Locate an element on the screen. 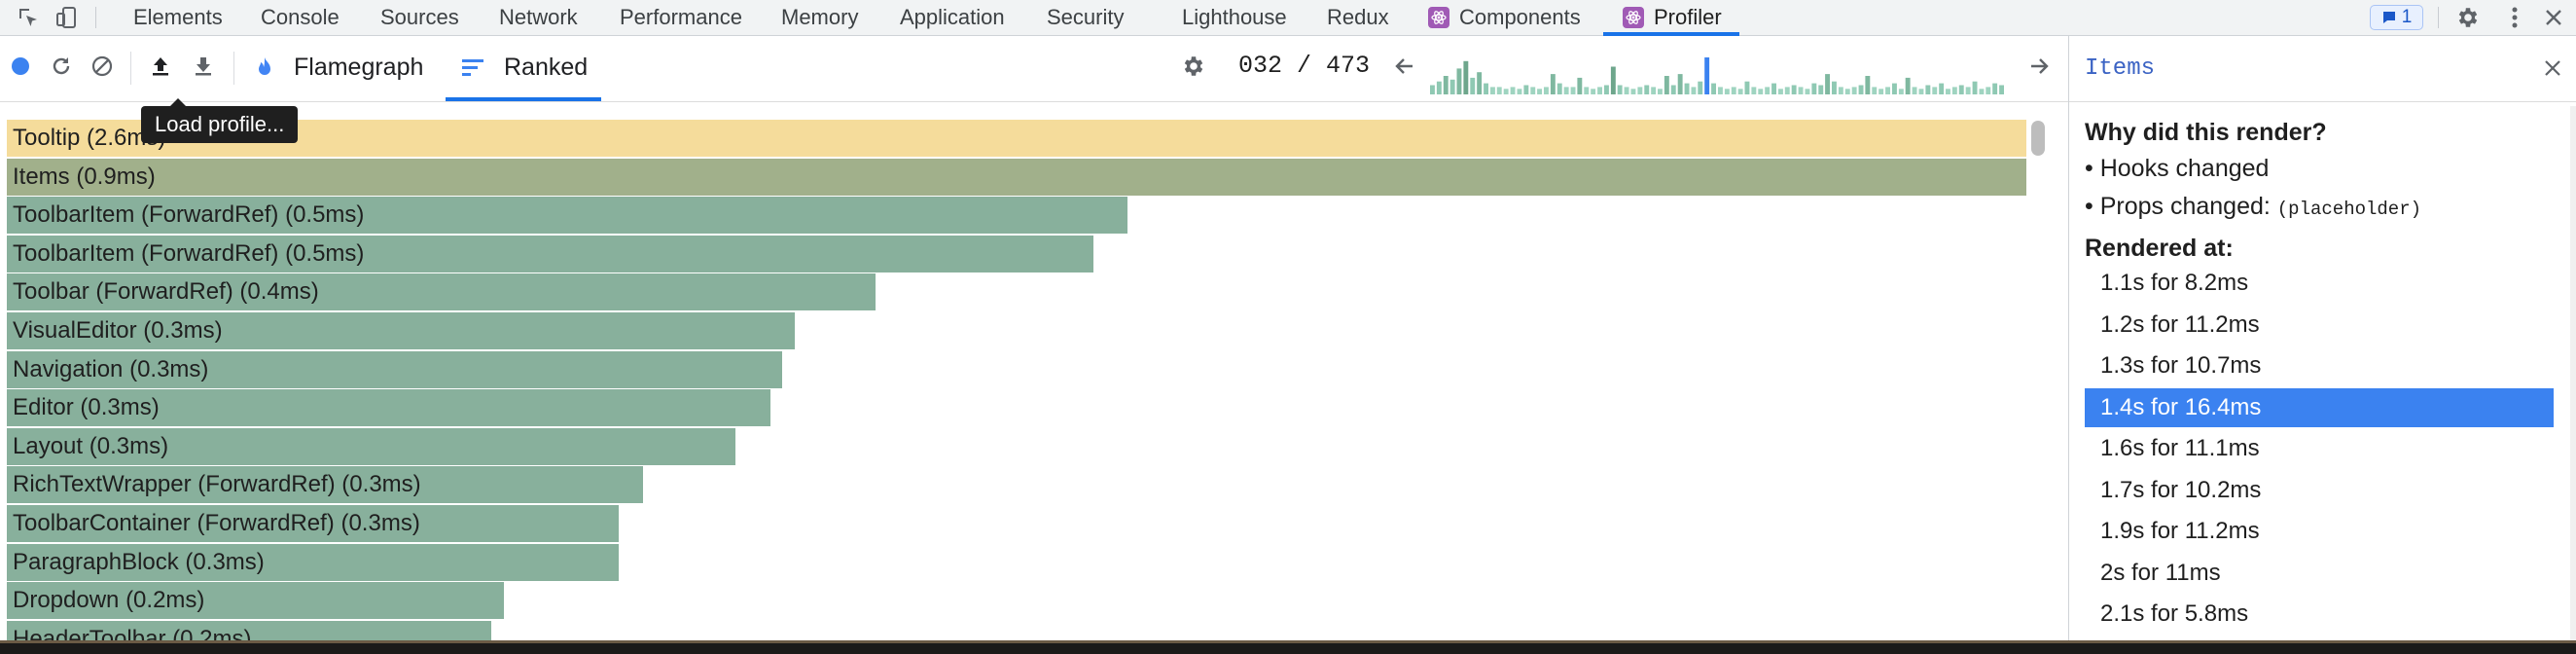 The height and width of the screenshot is (654, 2576). ranked-bar: Tooltip (2.6ms) is located at coordinates (1017, 138).